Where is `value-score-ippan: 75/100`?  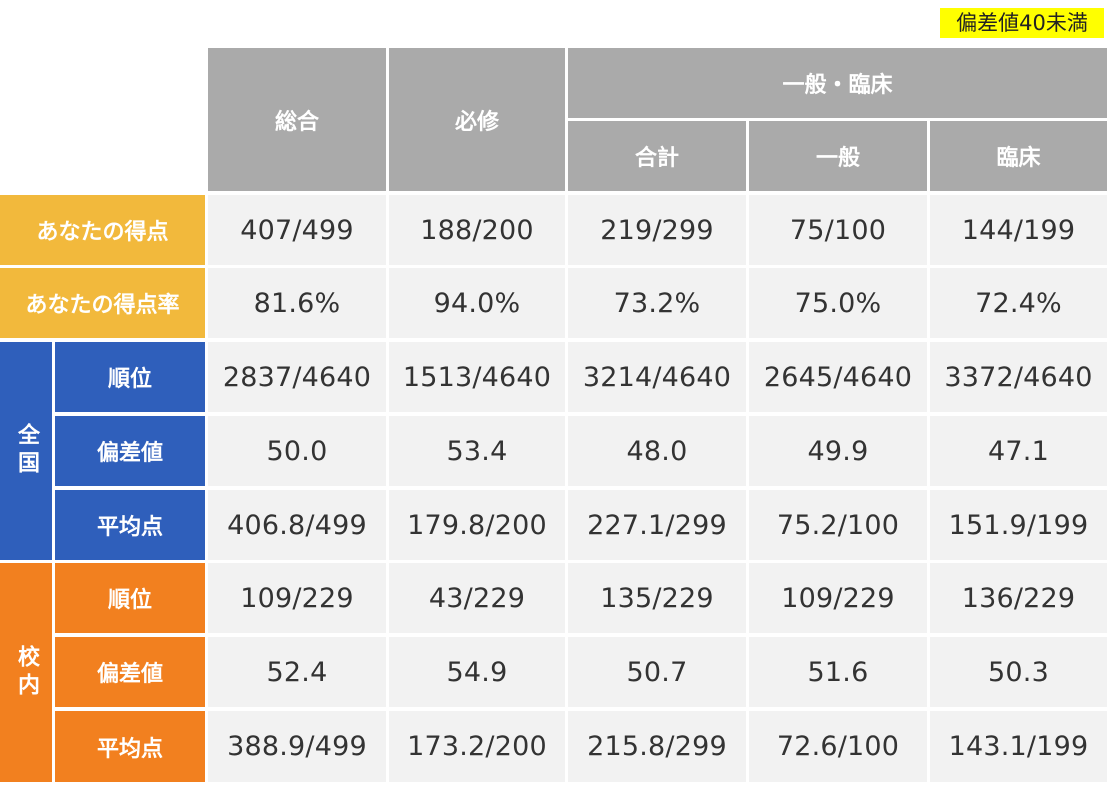 value-score-ippan: 75/100 is located at coordinates (838, 230).